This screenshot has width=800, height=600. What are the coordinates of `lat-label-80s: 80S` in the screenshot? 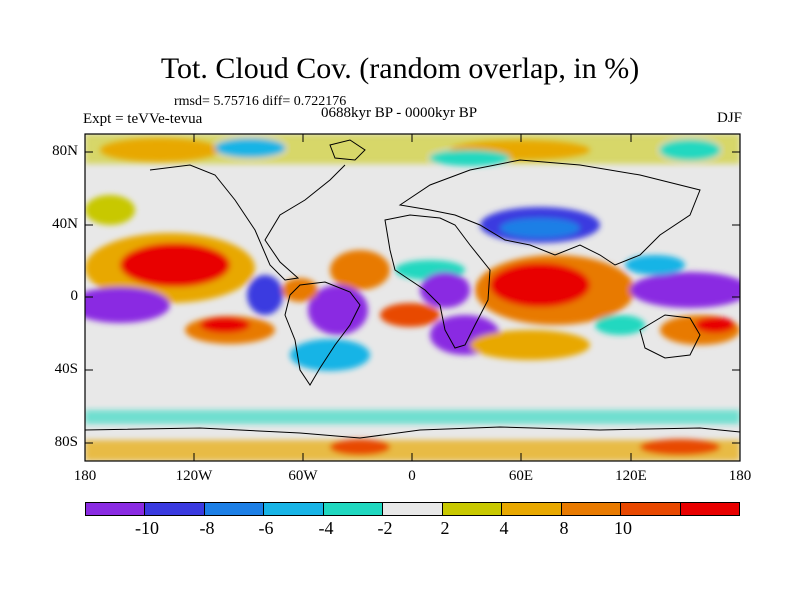 It's located at (66, 442).